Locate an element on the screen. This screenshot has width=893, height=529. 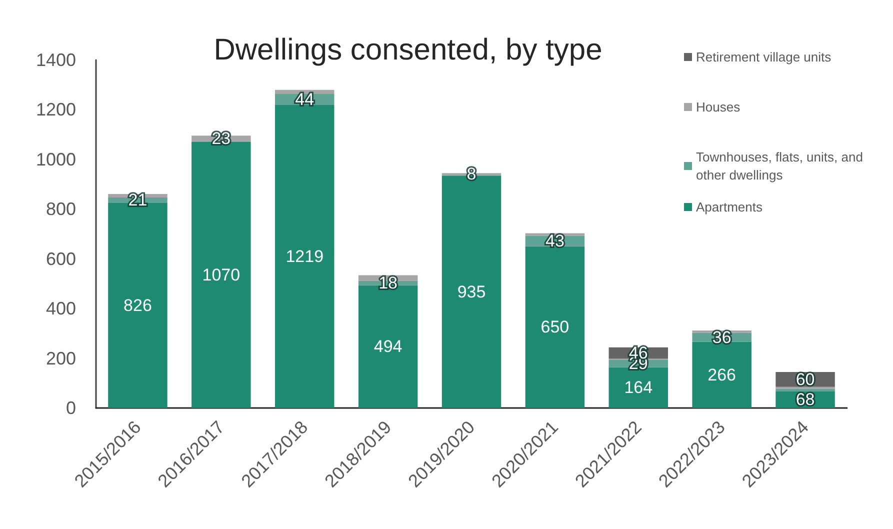
data-label: 43 is located at coordinates (554, 241).